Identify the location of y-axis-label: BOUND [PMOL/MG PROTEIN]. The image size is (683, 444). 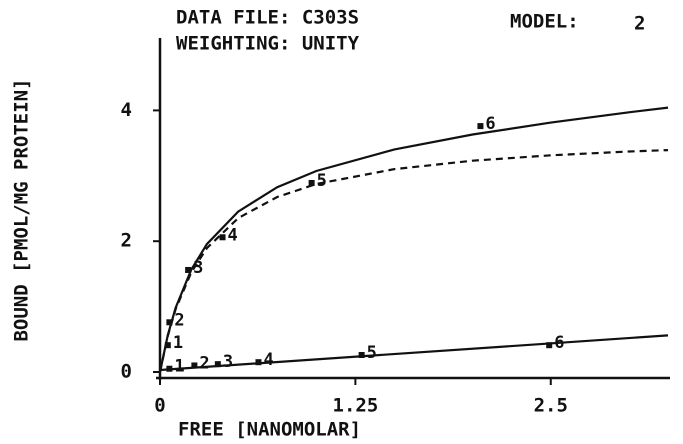
(22, 209).